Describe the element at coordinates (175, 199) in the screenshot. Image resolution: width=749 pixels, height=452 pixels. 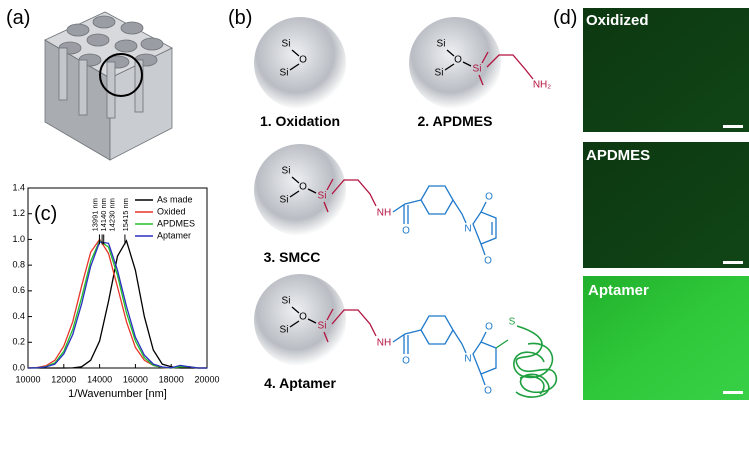
I see `legend-label: As made` at that location.